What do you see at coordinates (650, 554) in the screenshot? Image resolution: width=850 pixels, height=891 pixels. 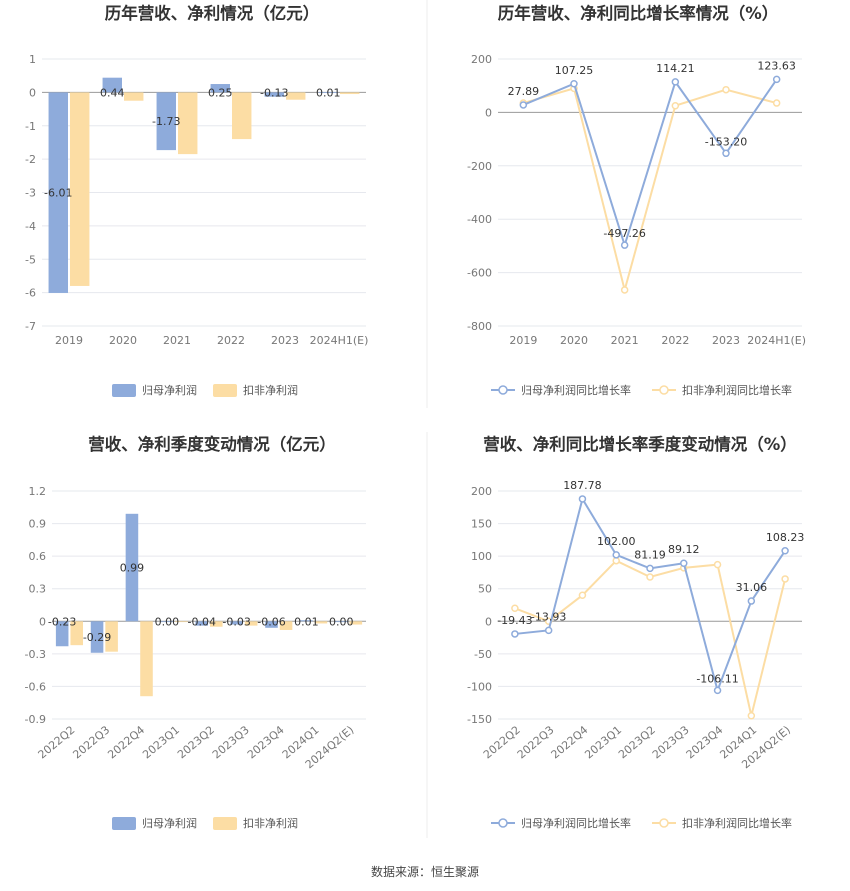 I see `data-label: 81.19` at bounding box center [650, 554].